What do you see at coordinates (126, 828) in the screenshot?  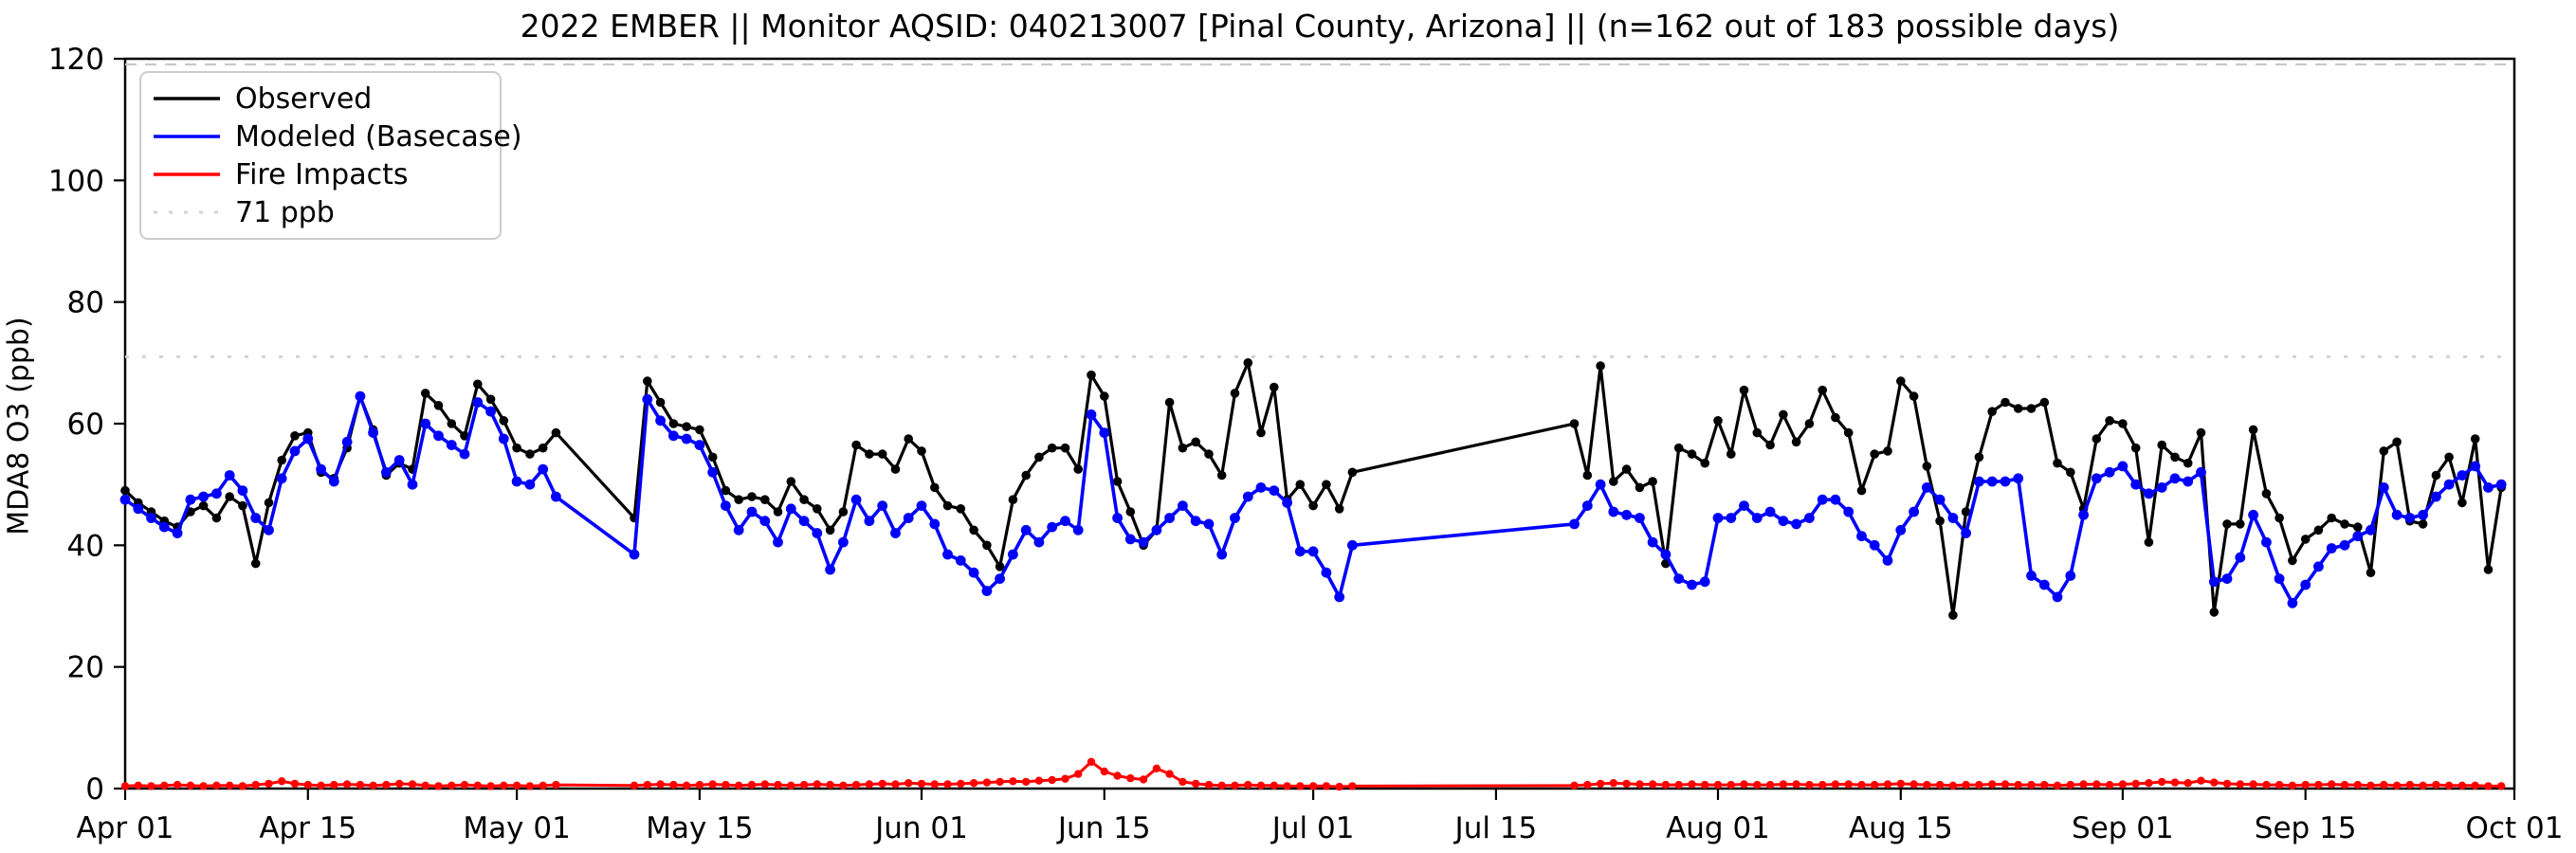 I see `x-tick-label: Apr 01` at bounding box center [126, 828].